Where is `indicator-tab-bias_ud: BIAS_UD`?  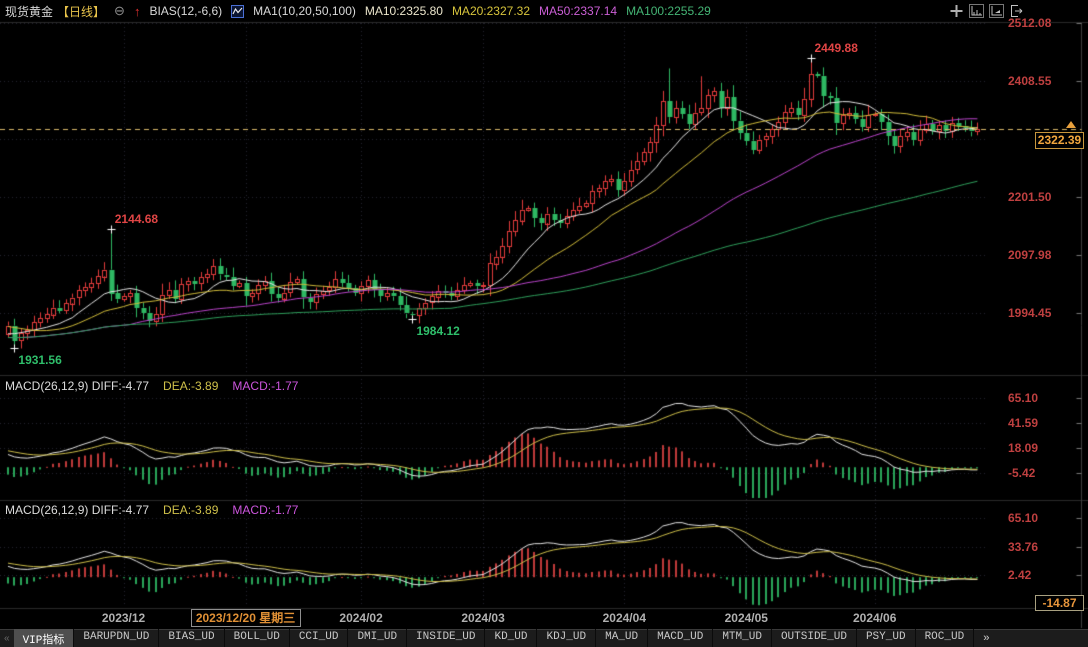 indicator-tab-bias_ud: BIAS_UD is located at coordinates (192, 637).